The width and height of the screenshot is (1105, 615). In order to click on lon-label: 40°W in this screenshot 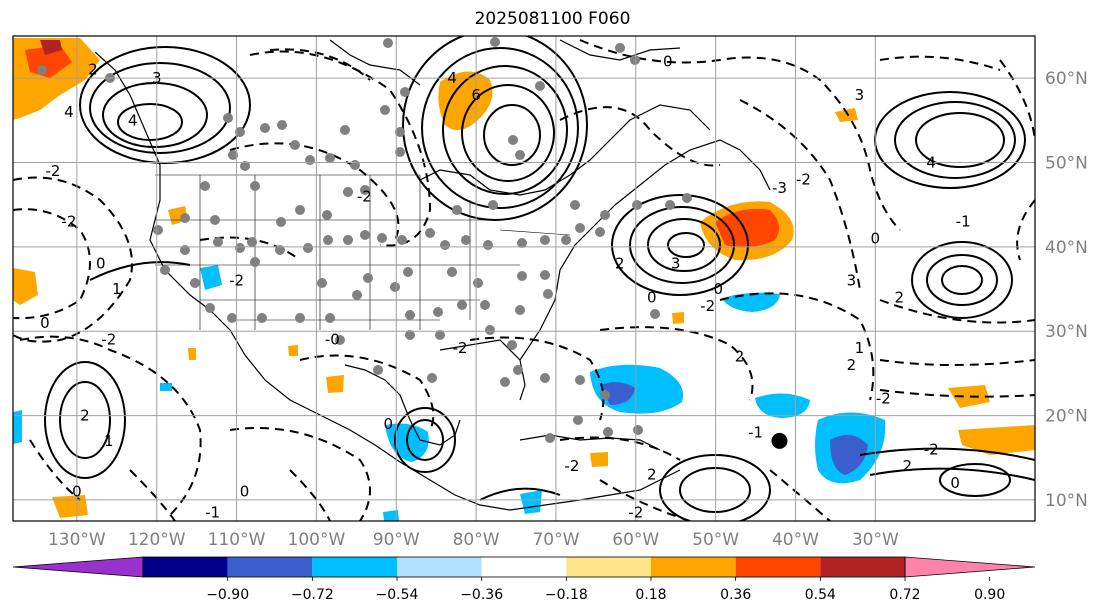, I will do `click(795, 540)`.